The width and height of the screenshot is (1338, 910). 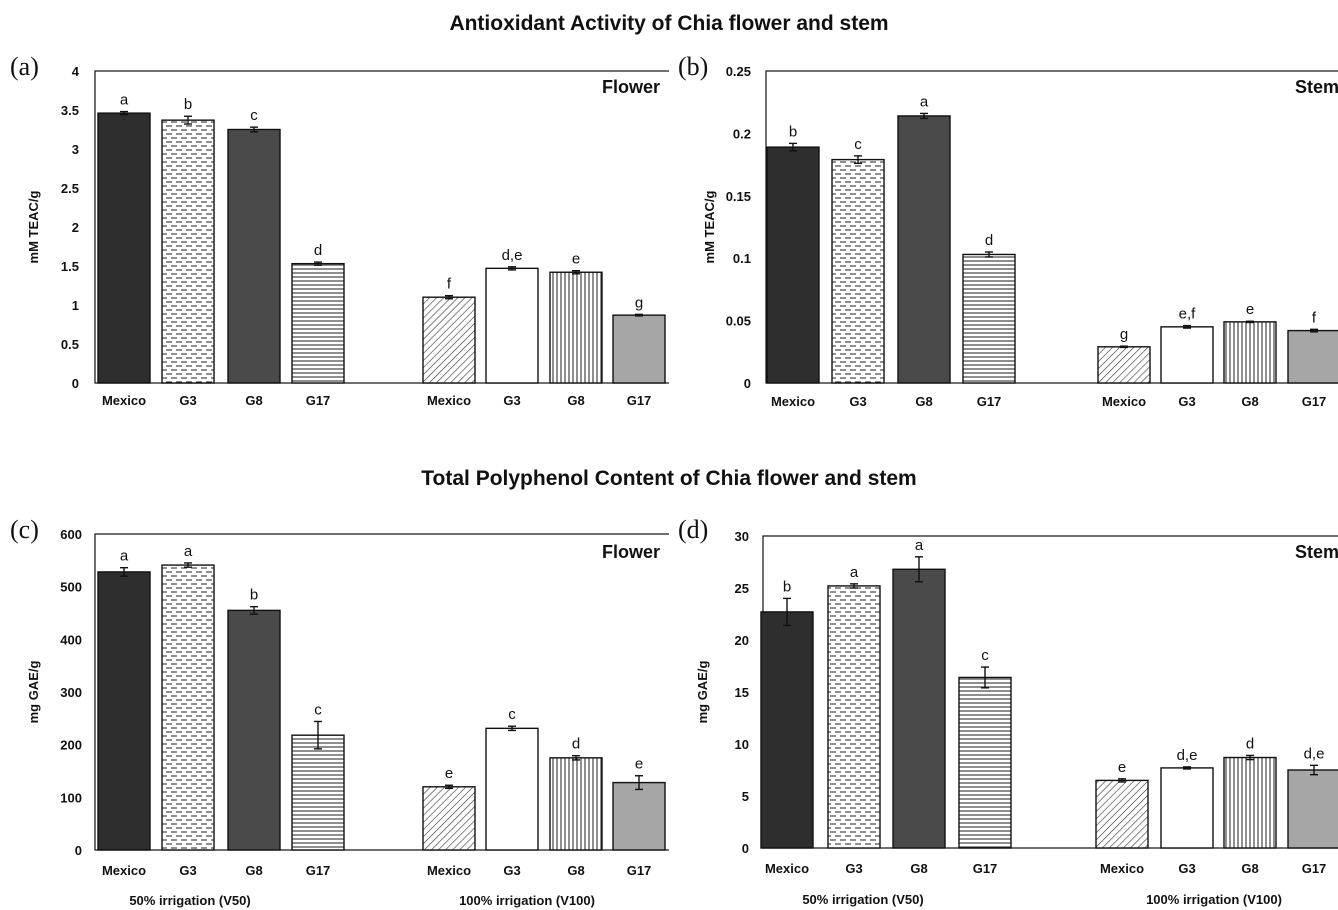 What do you see at coordinates (576, 327) in the screenshot?
I see `bar-g8-v100` at bounding box center [576, 327].